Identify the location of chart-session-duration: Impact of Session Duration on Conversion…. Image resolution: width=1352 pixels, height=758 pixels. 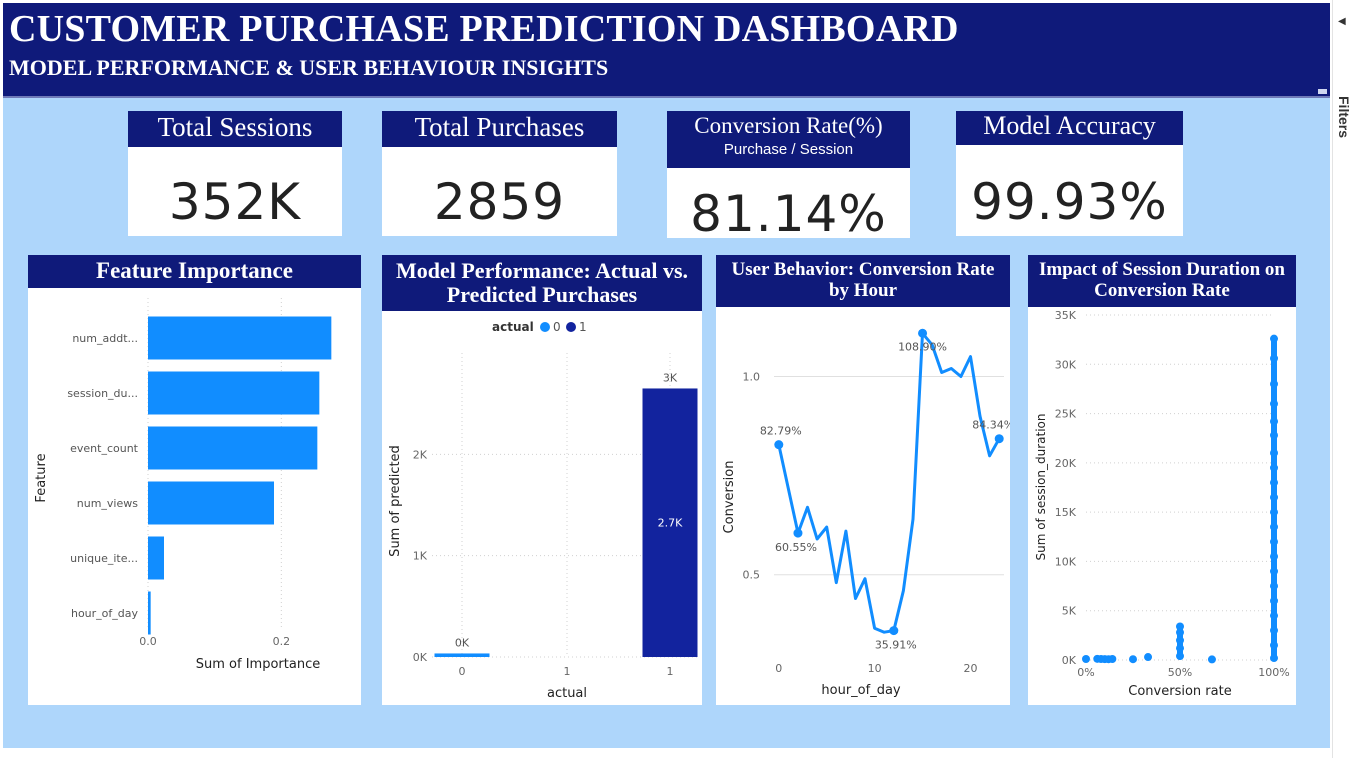
(1162, 480).